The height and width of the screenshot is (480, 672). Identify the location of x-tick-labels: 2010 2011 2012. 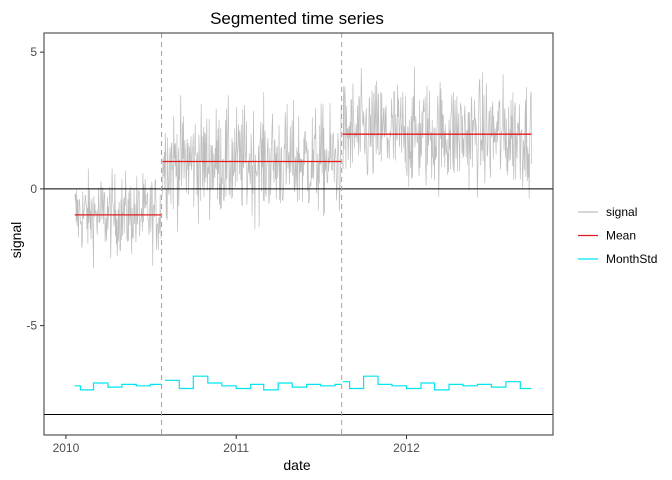
(236, 445).